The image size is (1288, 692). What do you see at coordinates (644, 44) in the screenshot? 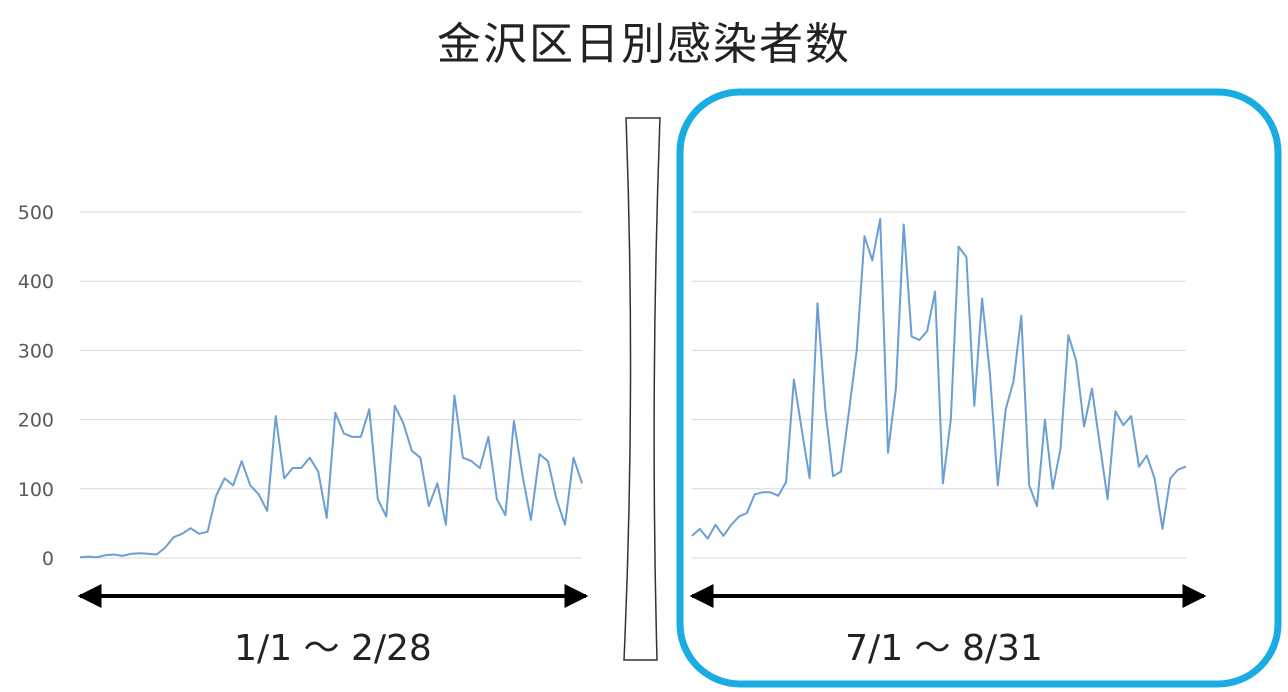
I see `chart-title: 金沢区日別感染者数` at bounding box center [644, 44].